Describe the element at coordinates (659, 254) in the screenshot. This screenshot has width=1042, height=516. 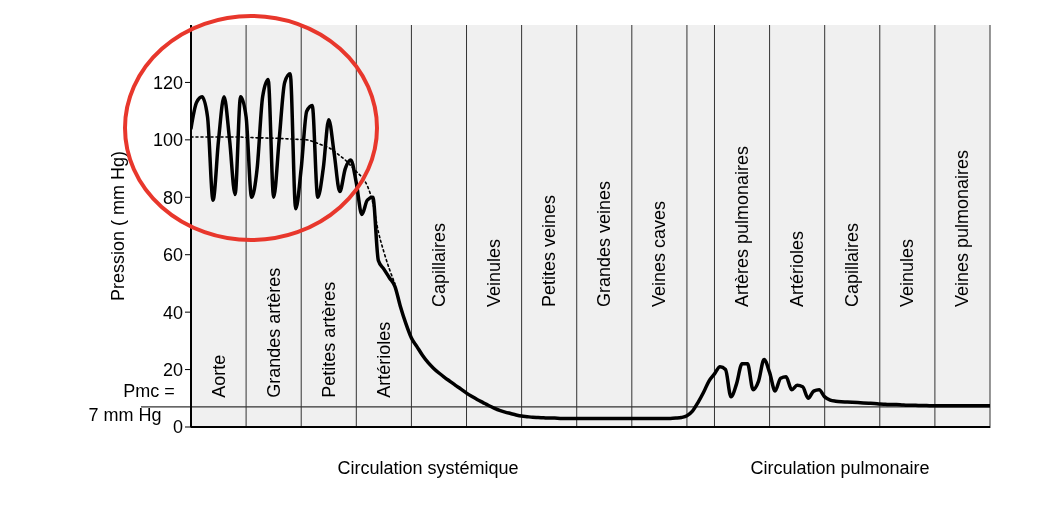
I see `x-tick-label: Veines caves` at that location.